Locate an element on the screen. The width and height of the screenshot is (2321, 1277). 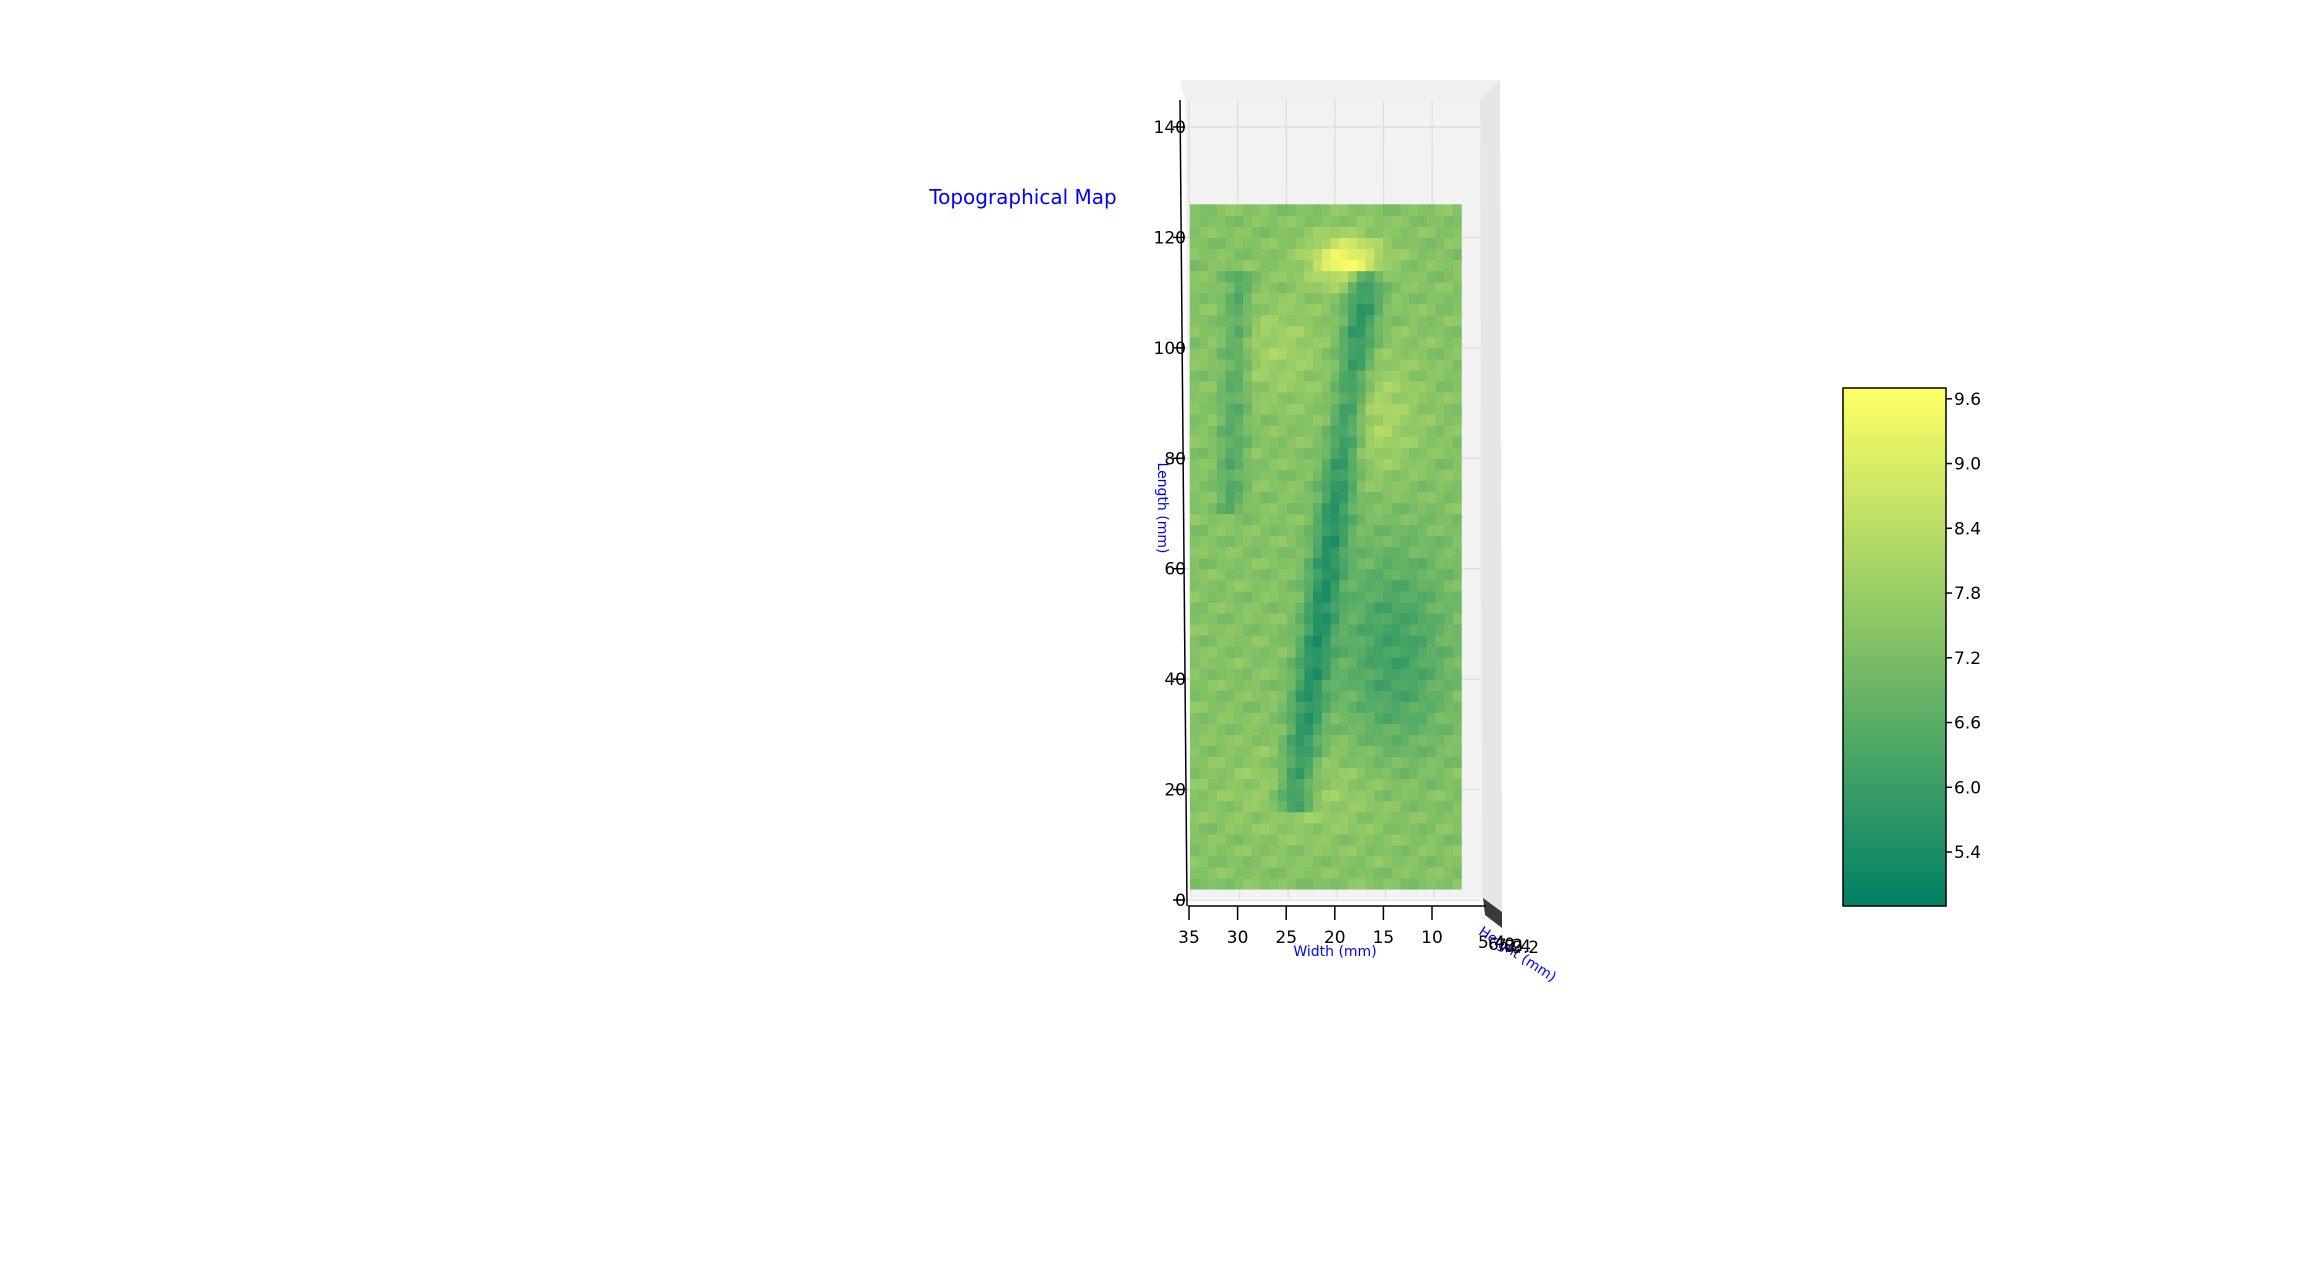
colorbar-tick-label: 6.6 is located at coordinates (1967, 724).